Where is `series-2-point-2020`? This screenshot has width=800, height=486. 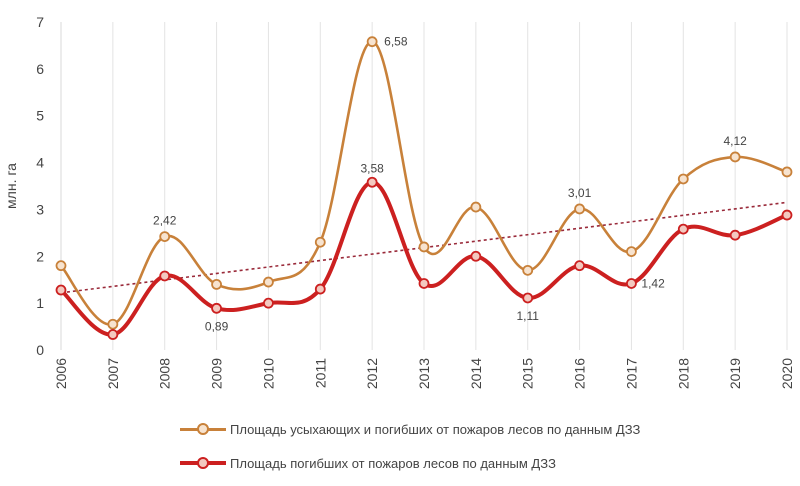
series-2-point-2020 is located at coordinates (787, 215).